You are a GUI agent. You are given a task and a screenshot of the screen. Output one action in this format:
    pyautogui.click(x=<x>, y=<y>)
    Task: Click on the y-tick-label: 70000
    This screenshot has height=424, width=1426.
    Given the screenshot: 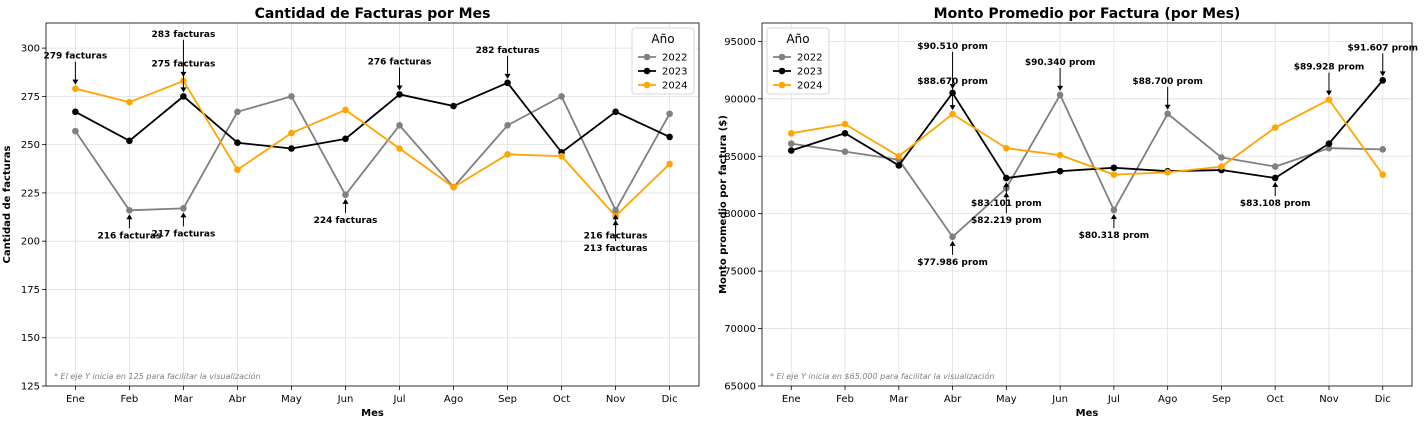 What is the action you would take?
    pyautogui.click(x=740, y=329)
    